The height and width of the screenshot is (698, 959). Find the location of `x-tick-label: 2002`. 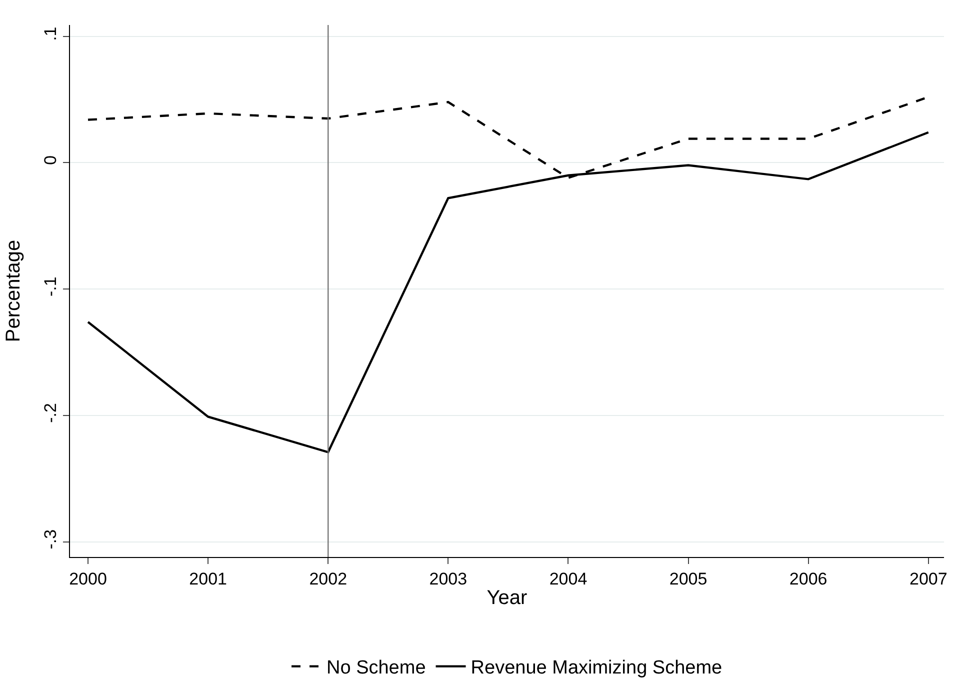

x-tick-label: 2002 is located at coordinates (328, 578).